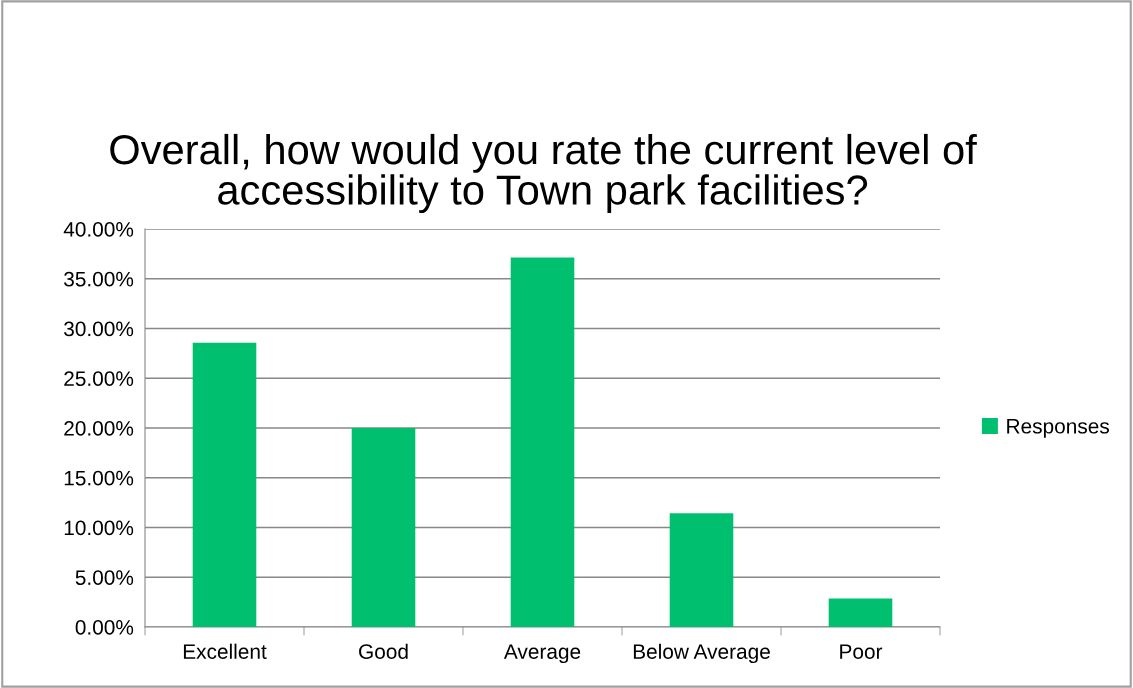 The width and height of the screenshot is (1133, 688). I want to click on y-tick-label: 10.00%, so click(99, 528).